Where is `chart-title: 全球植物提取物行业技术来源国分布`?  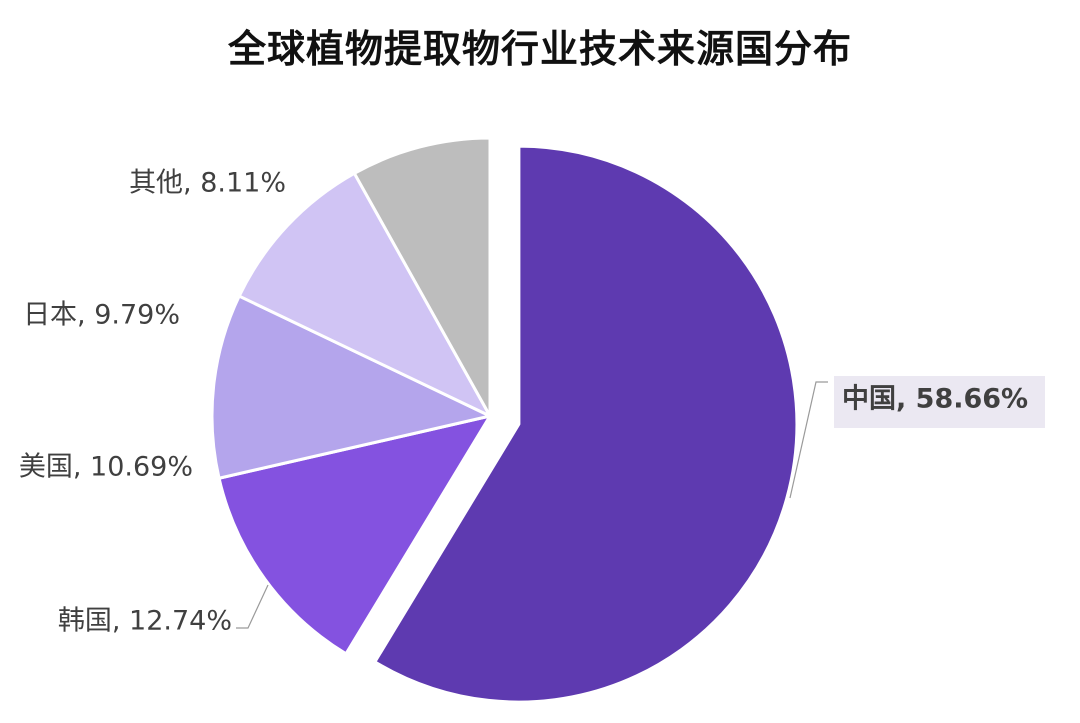
chart-title: 全球植物提取物行业技术来源国分布 is located at coordinates (539, 49).